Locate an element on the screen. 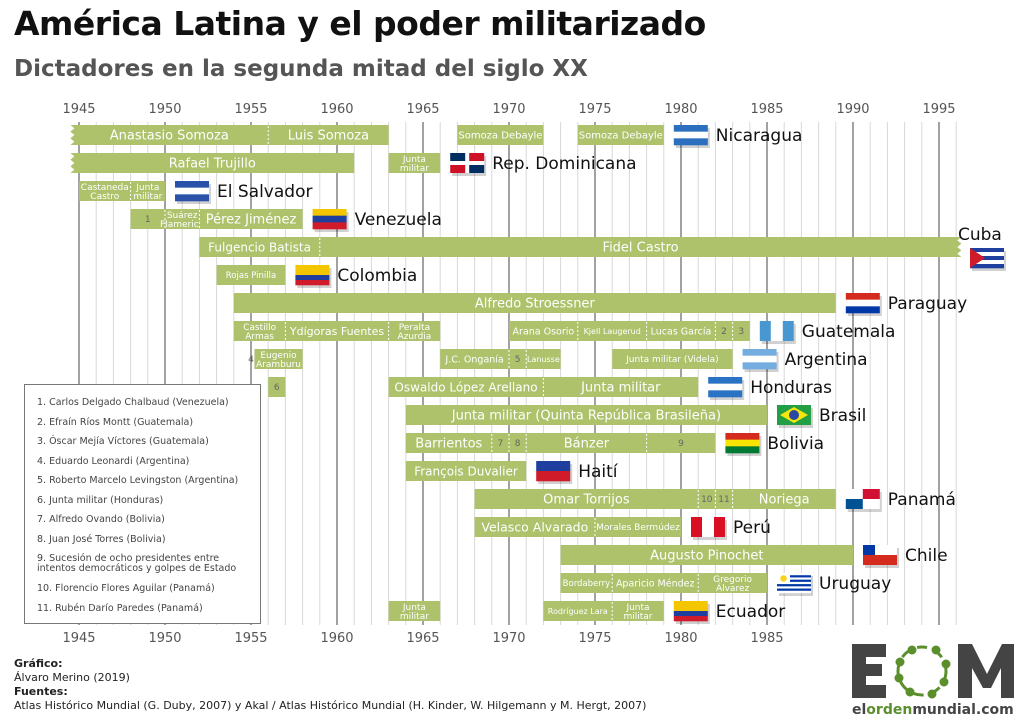  x-tick-label-top: 1970 is located at coordinates (508, 109).